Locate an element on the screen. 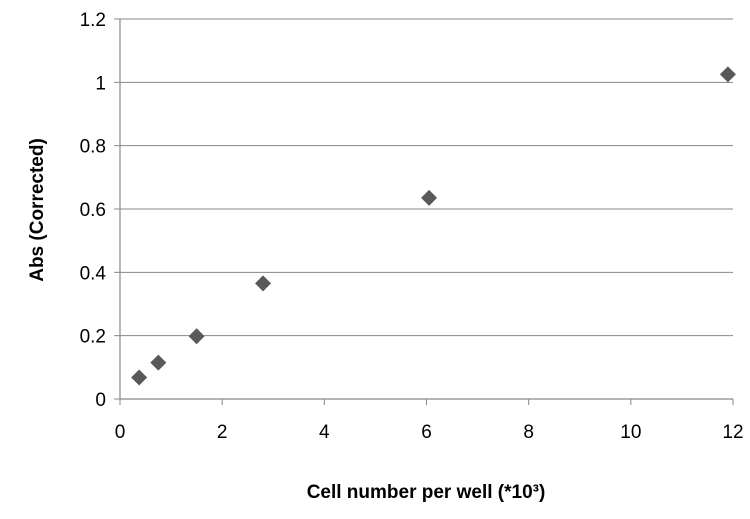 The image size is (750, 519). x-tick-label: 8 is located at coordinates (528, 432).